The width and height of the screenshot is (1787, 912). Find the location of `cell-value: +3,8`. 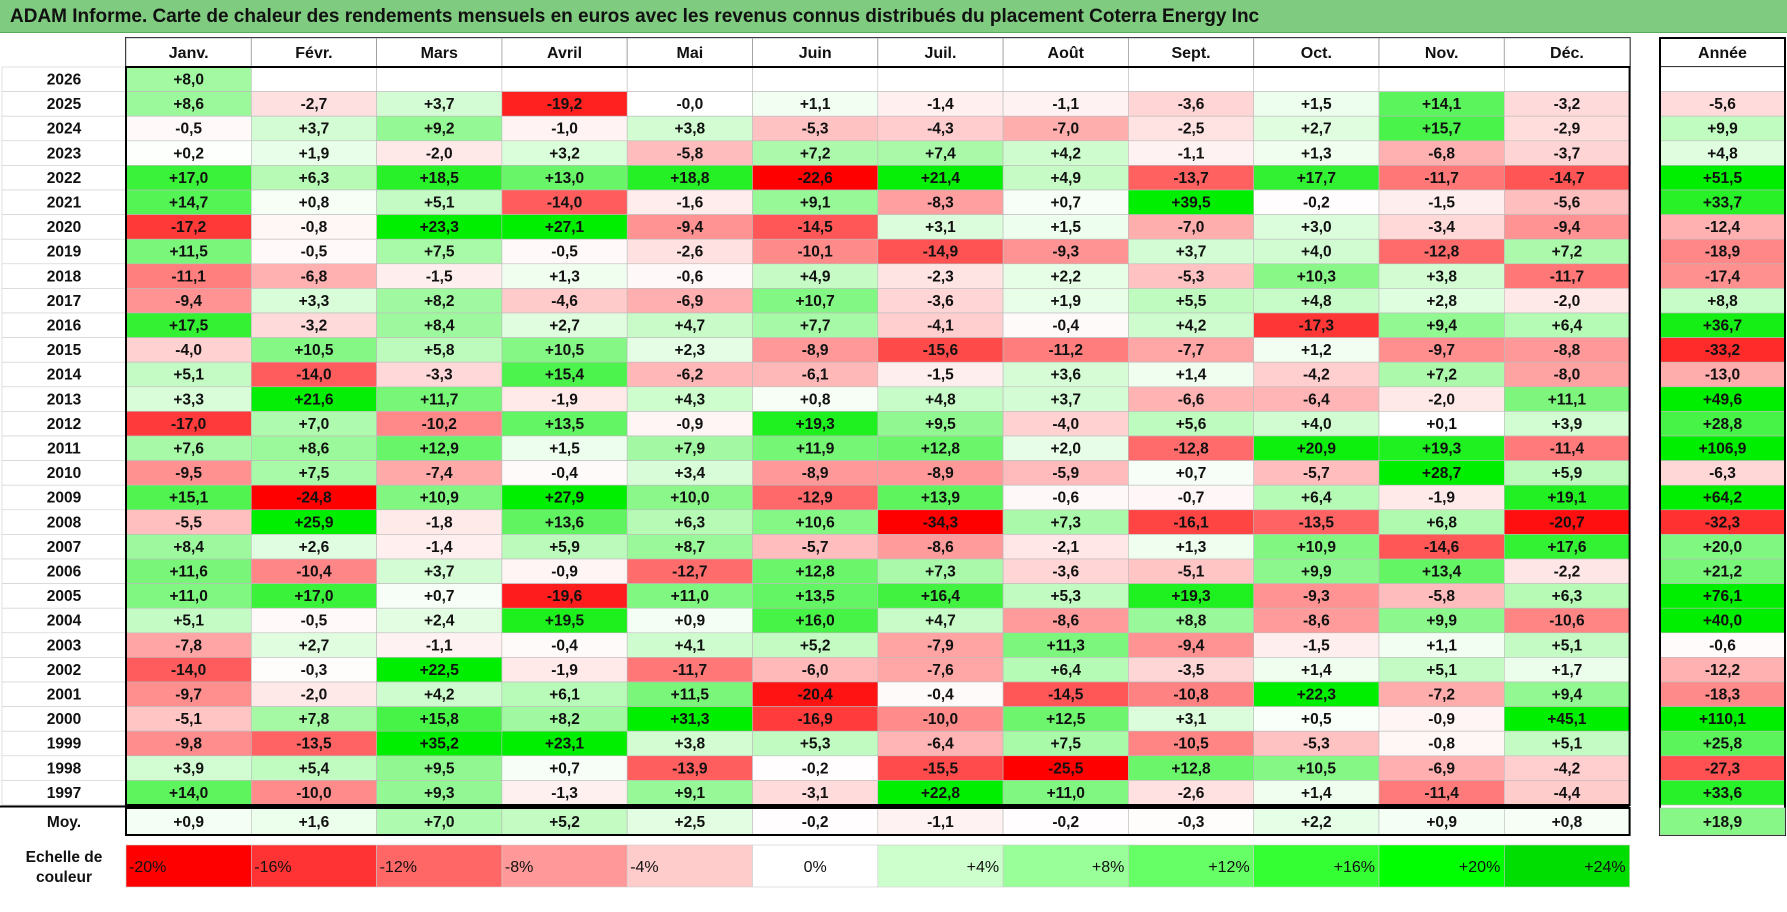

cell-value: +3,8 is located at coordinates (690, 744).